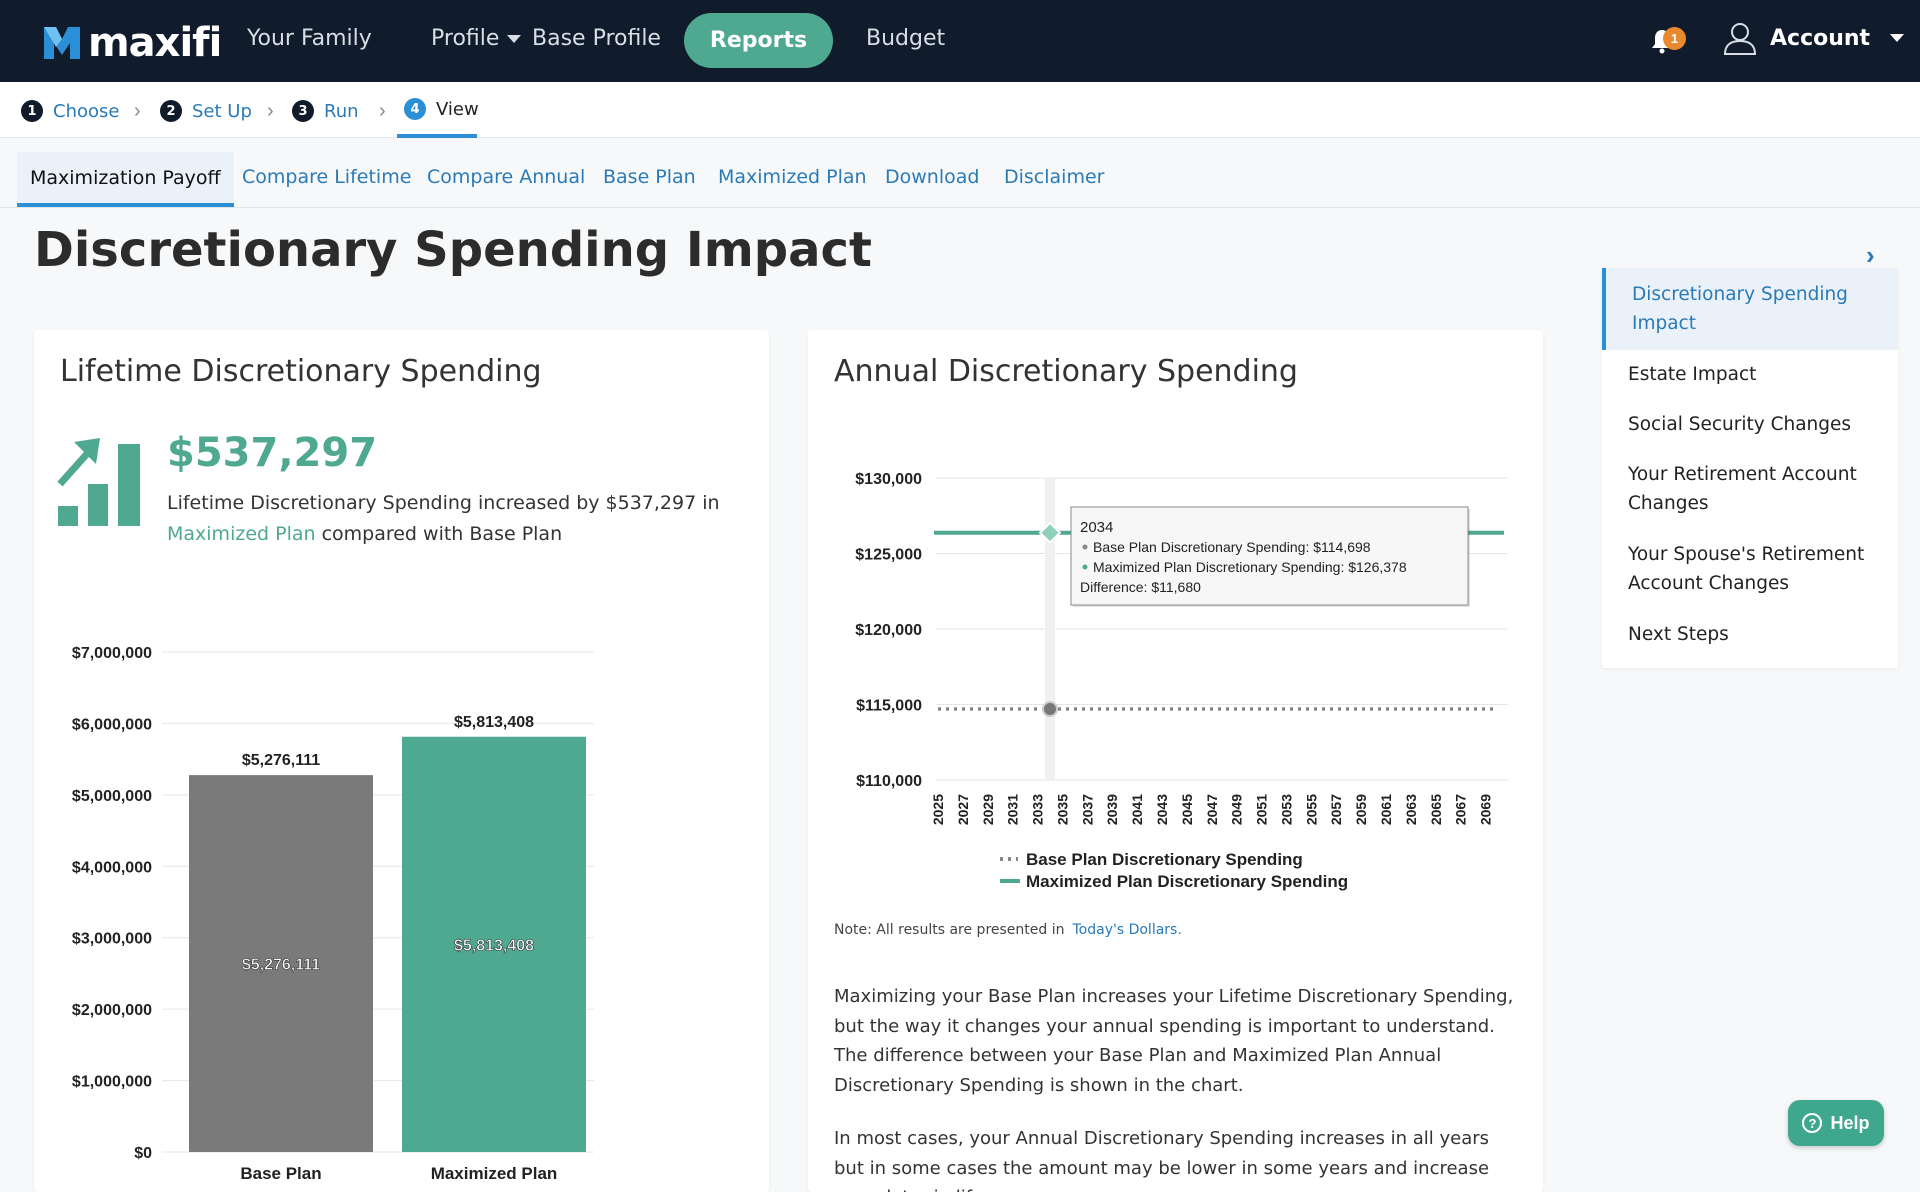  Describe the element at coordinates (889, 781) in the screenshot. I see `y-tick-label: $110,000` at that location.